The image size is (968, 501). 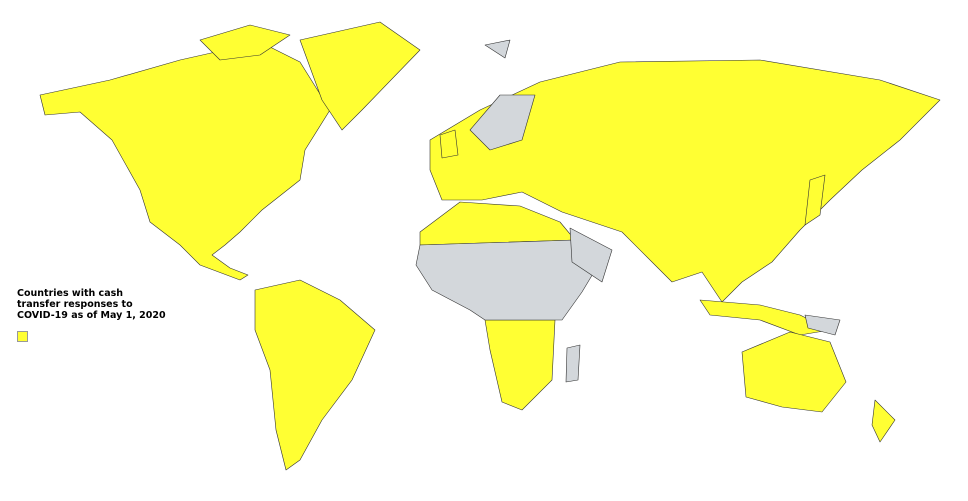 I want to click on madagascar, so click(x=573, y=363).